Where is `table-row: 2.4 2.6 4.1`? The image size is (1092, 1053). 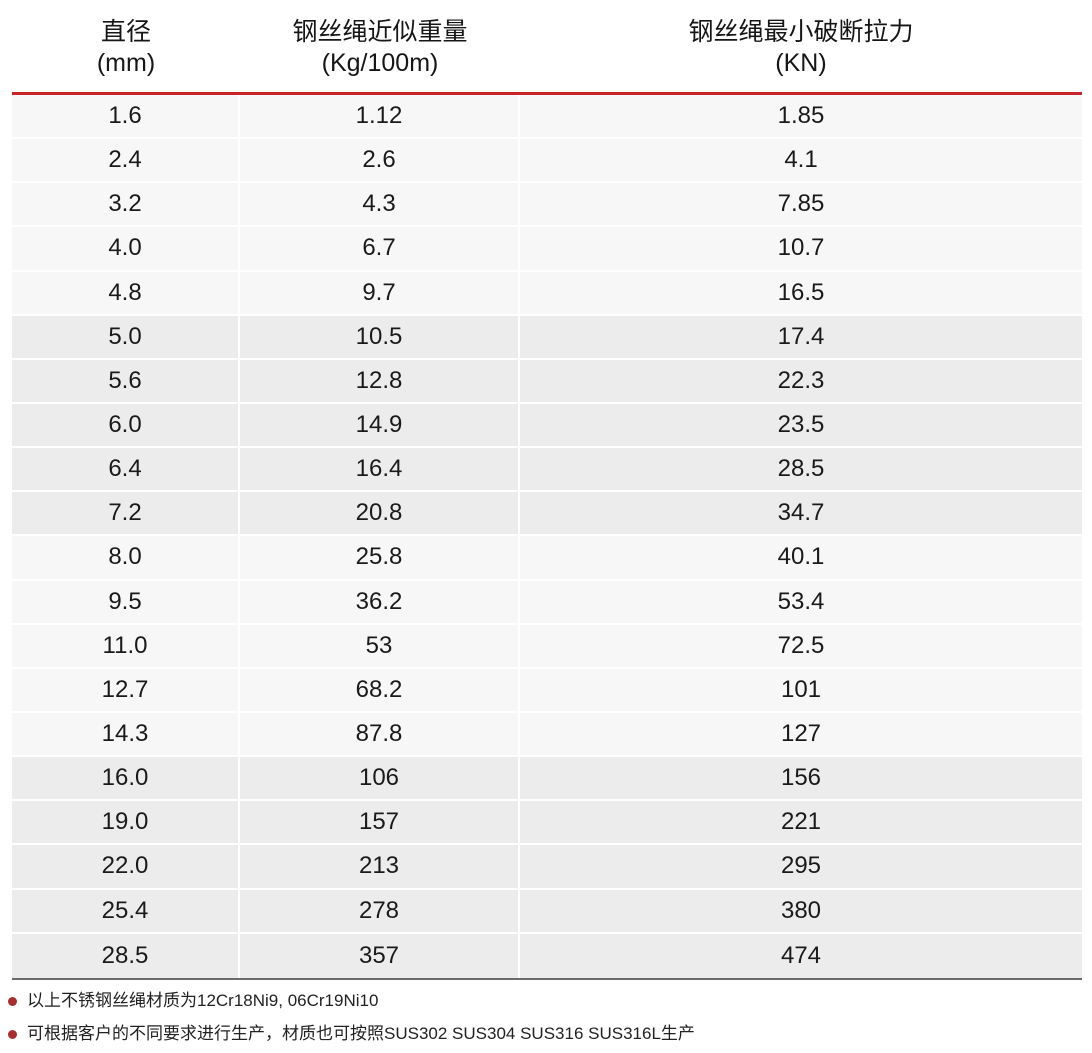 table-row: 2.4 2.6 4.1 is located at coordinates (547, 161).